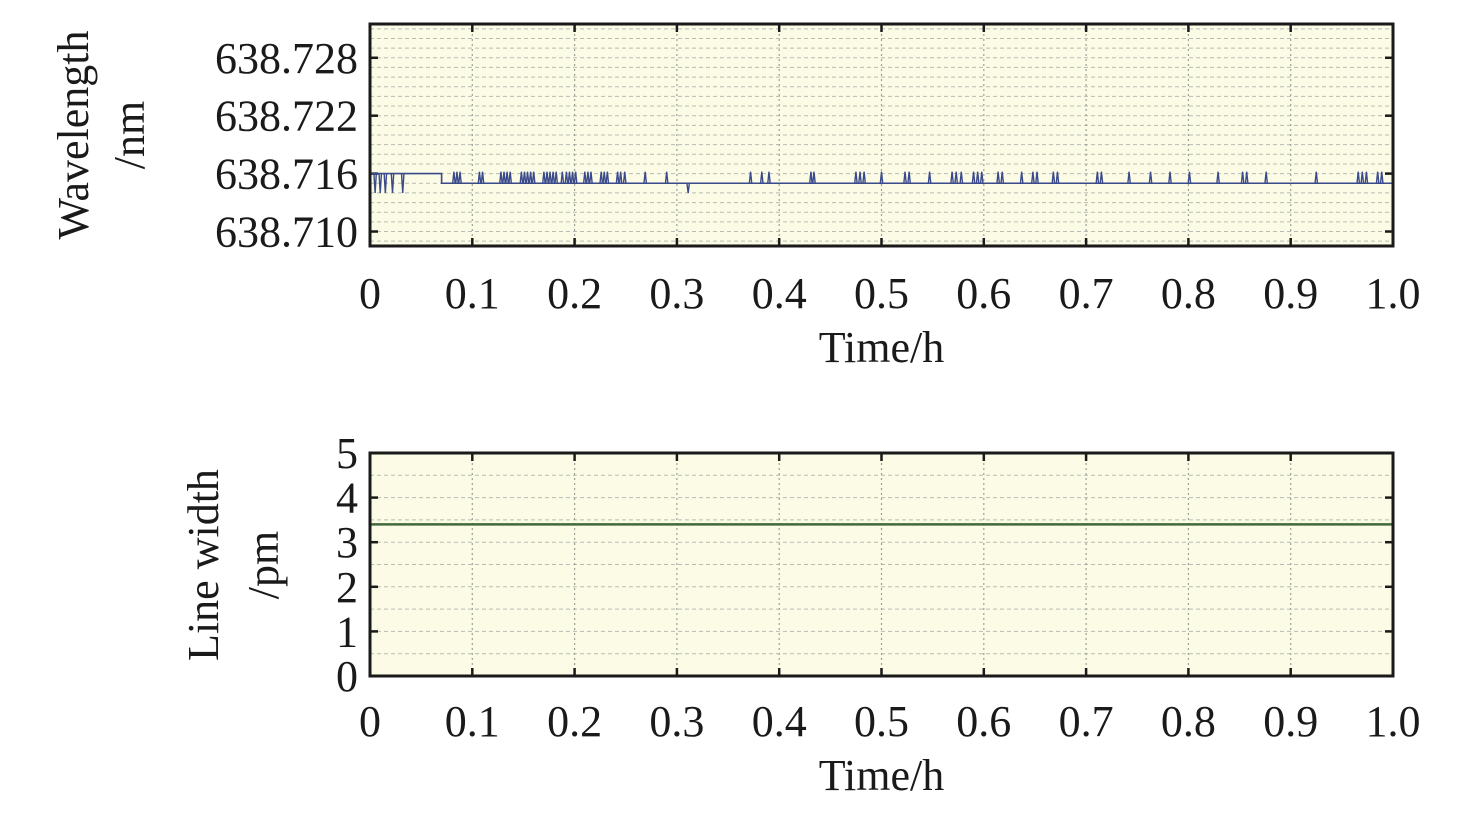 The width and height of the screenshot is (1476, 817). Describe the element at coordinates (347, 631) in the screenshot. I see `y-tick-label: 1` at that location.